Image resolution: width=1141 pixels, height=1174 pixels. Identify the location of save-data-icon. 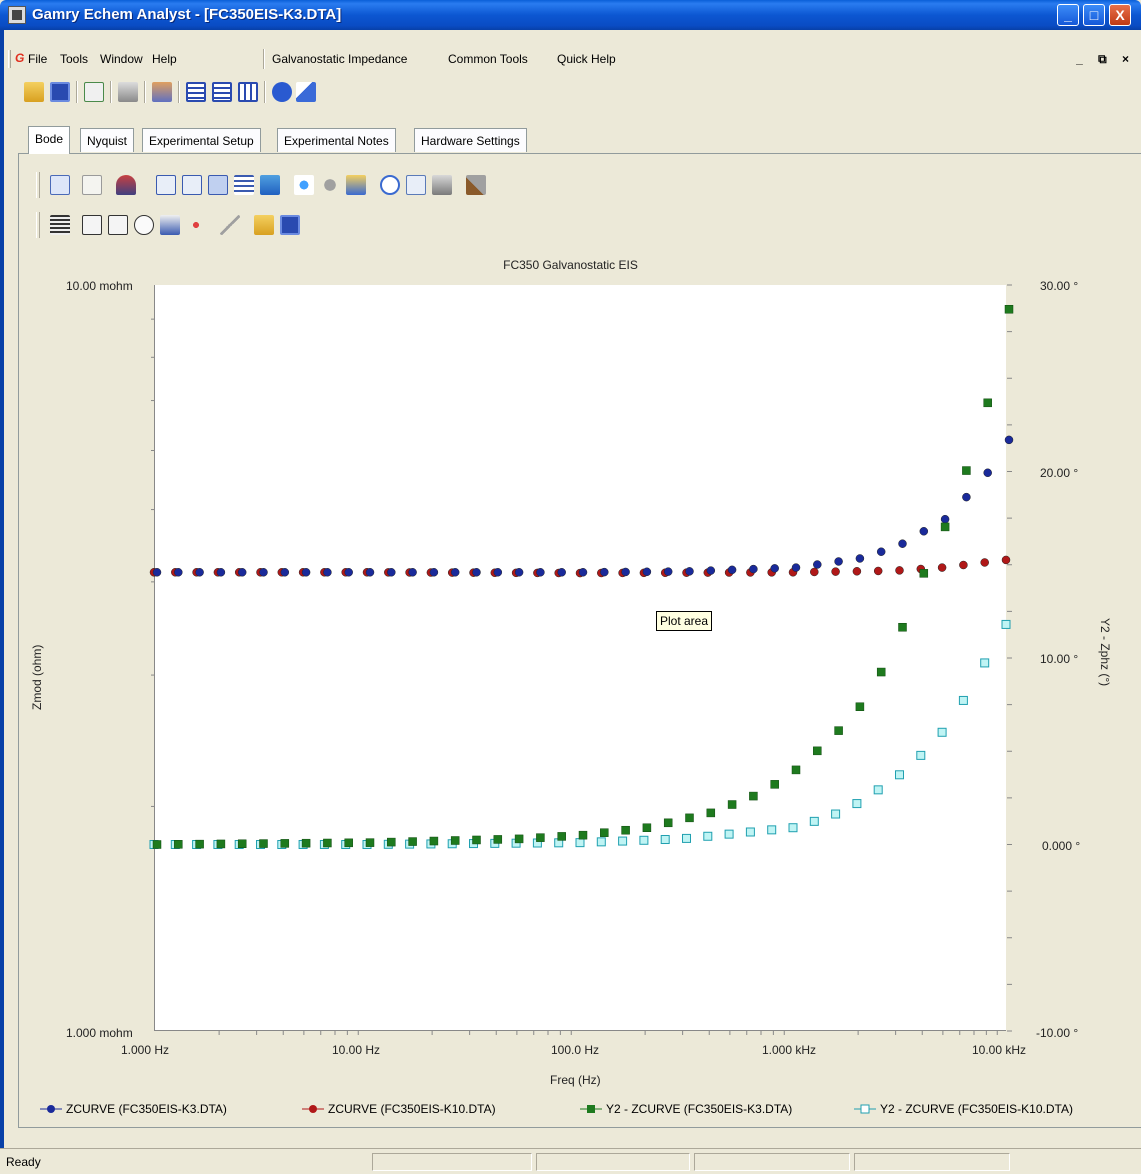
(290, 225).